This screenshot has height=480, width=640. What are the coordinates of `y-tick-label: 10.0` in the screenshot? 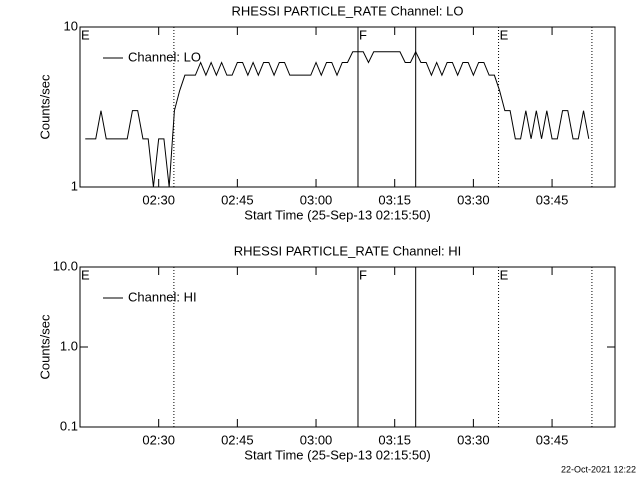 It's located at (65, 265).